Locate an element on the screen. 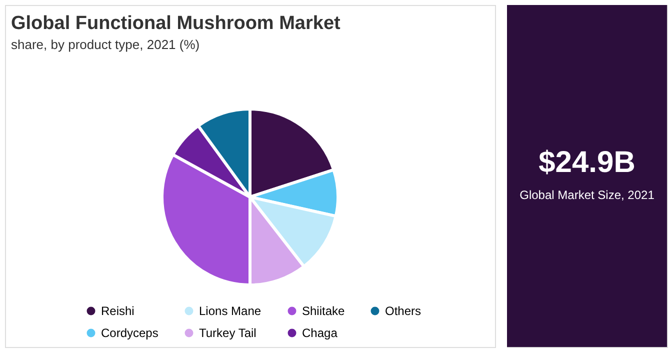  text: $24.9B is located at coordinates (587, 162).